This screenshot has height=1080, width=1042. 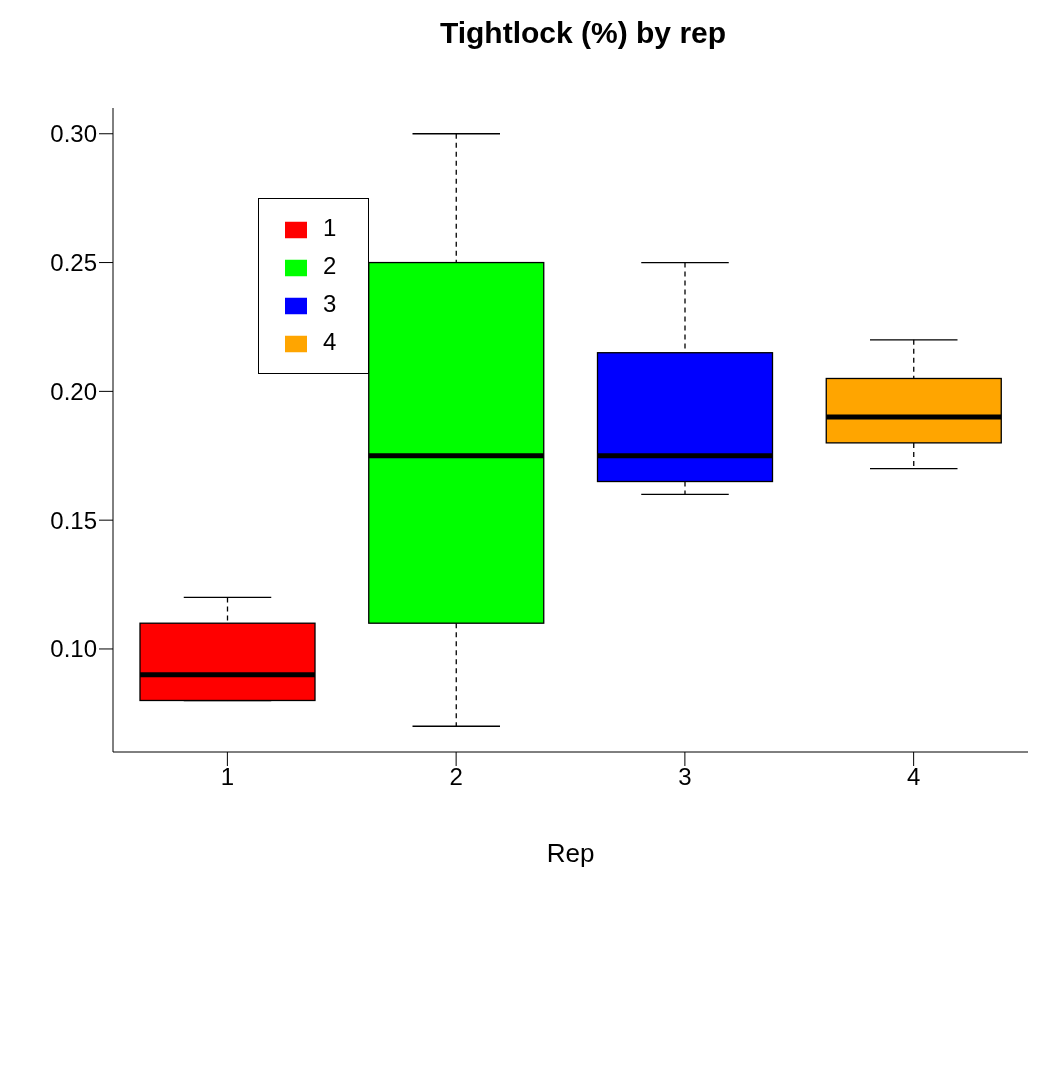 What do you see at coordinates (330, 341) in the screenshot?
I see `legend-label: 4` at bounding box center [330, 341].